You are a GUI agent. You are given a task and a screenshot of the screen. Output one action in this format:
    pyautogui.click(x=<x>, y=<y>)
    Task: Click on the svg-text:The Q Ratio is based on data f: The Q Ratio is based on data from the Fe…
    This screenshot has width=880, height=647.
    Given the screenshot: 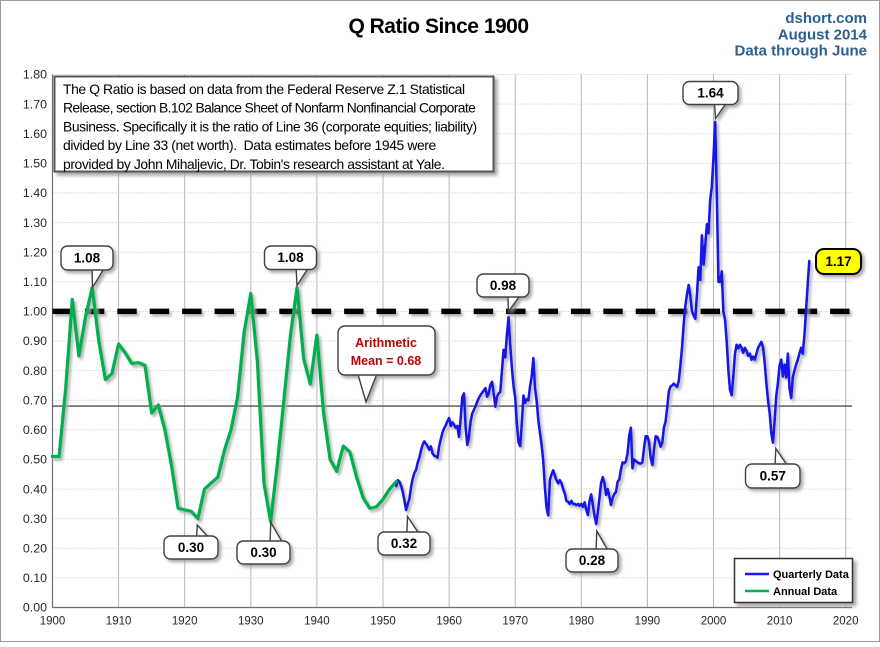 What is the action you would take?
    pyautogui.click(x=264, y=89)
    